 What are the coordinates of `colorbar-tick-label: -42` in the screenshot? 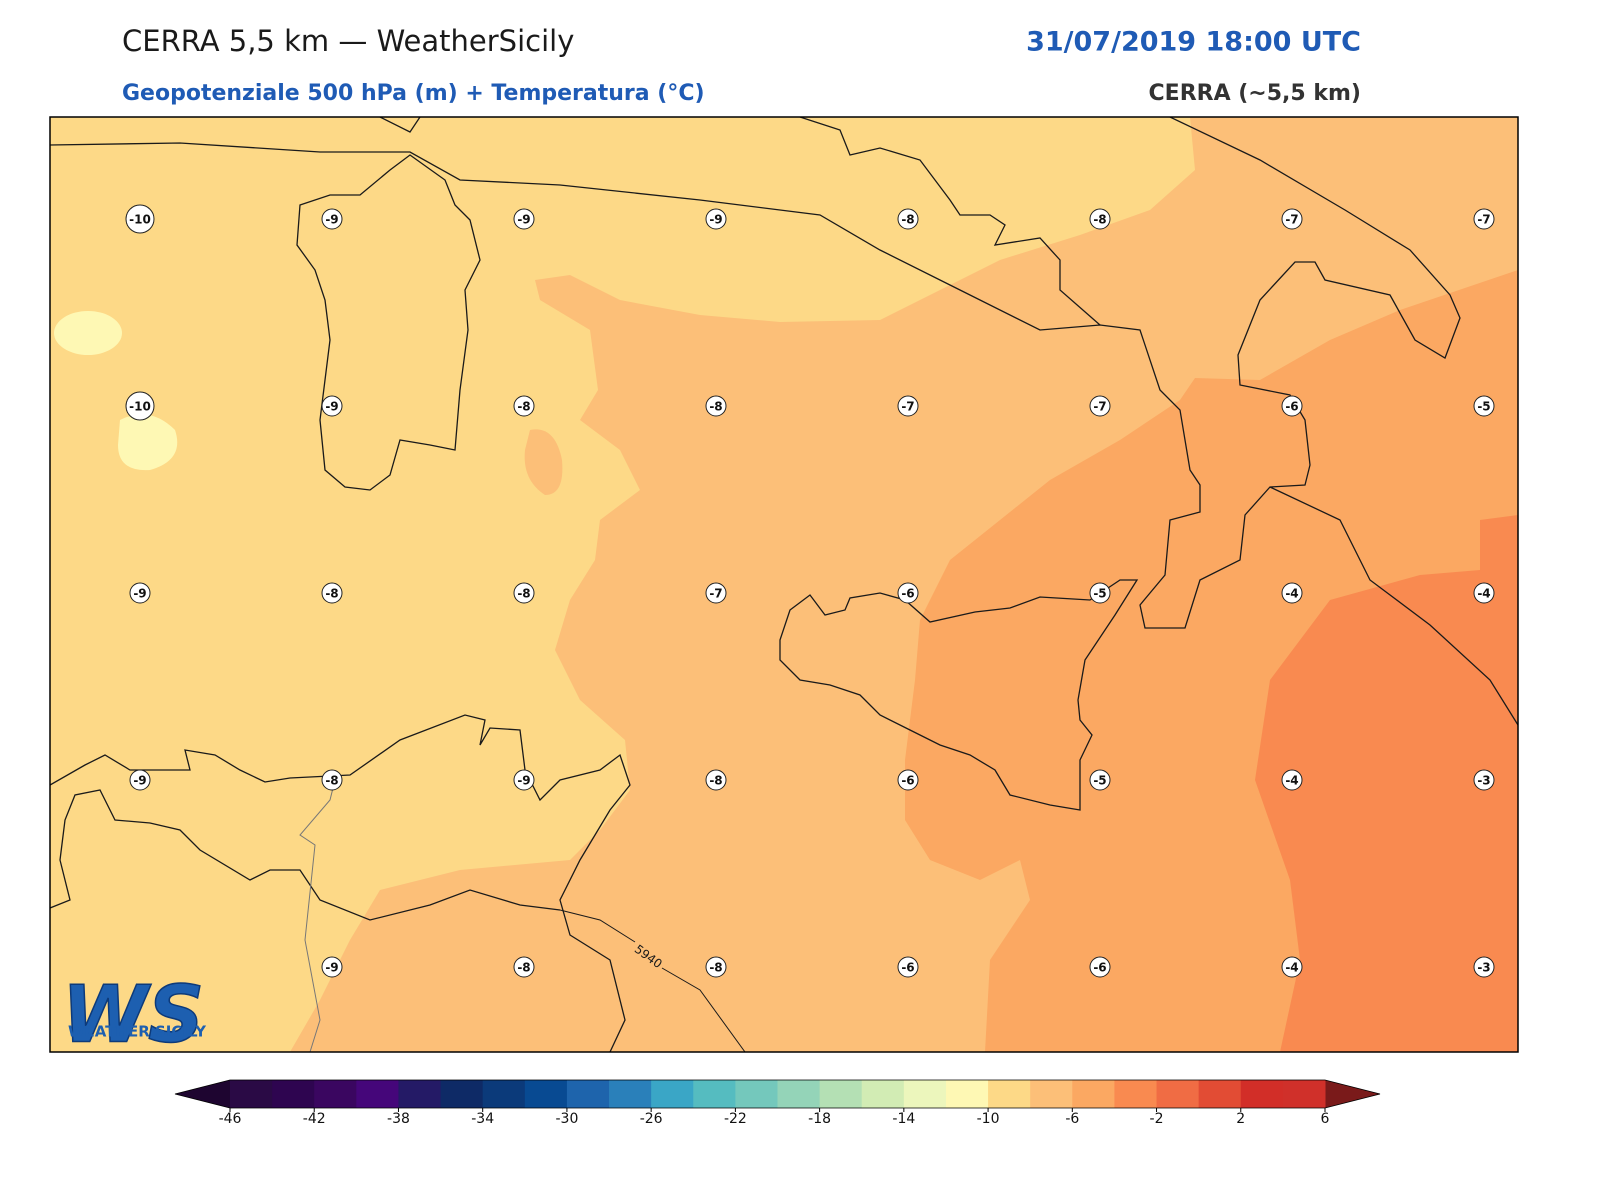 It's located at (314, 1119).